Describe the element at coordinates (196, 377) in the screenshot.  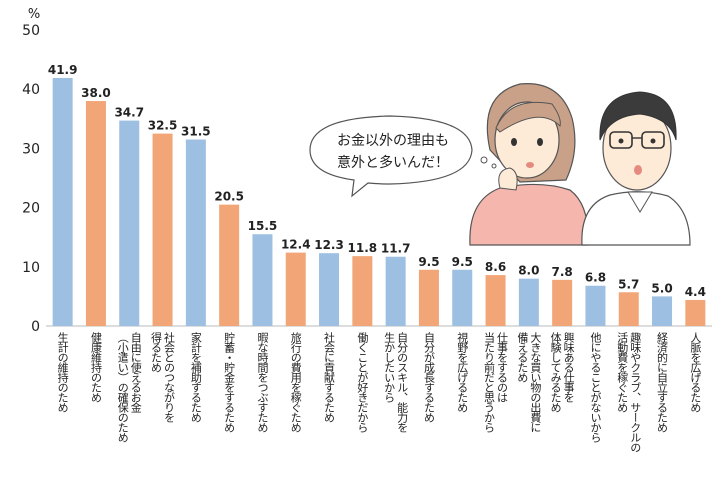
I see `x-tick-label: 家計を補助するため` at that location.